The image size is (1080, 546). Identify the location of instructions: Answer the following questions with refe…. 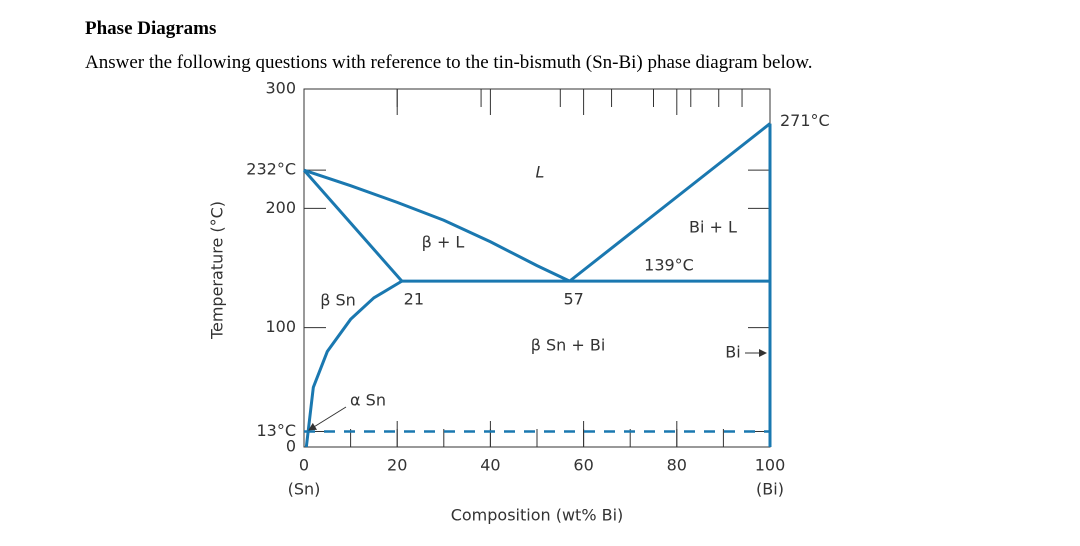
(449, 62).